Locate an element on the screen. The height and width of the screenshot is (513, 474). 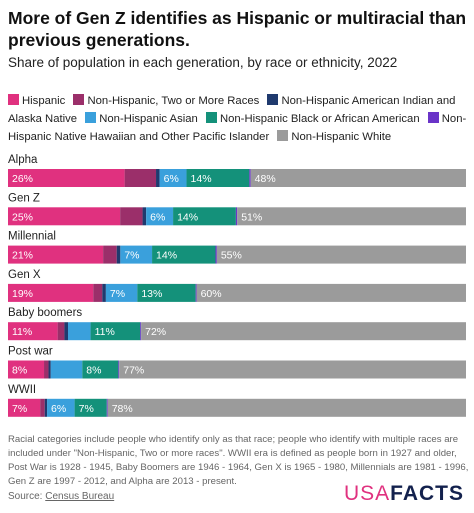
logo-facts: FACTS is located at coordinates (427, 493).